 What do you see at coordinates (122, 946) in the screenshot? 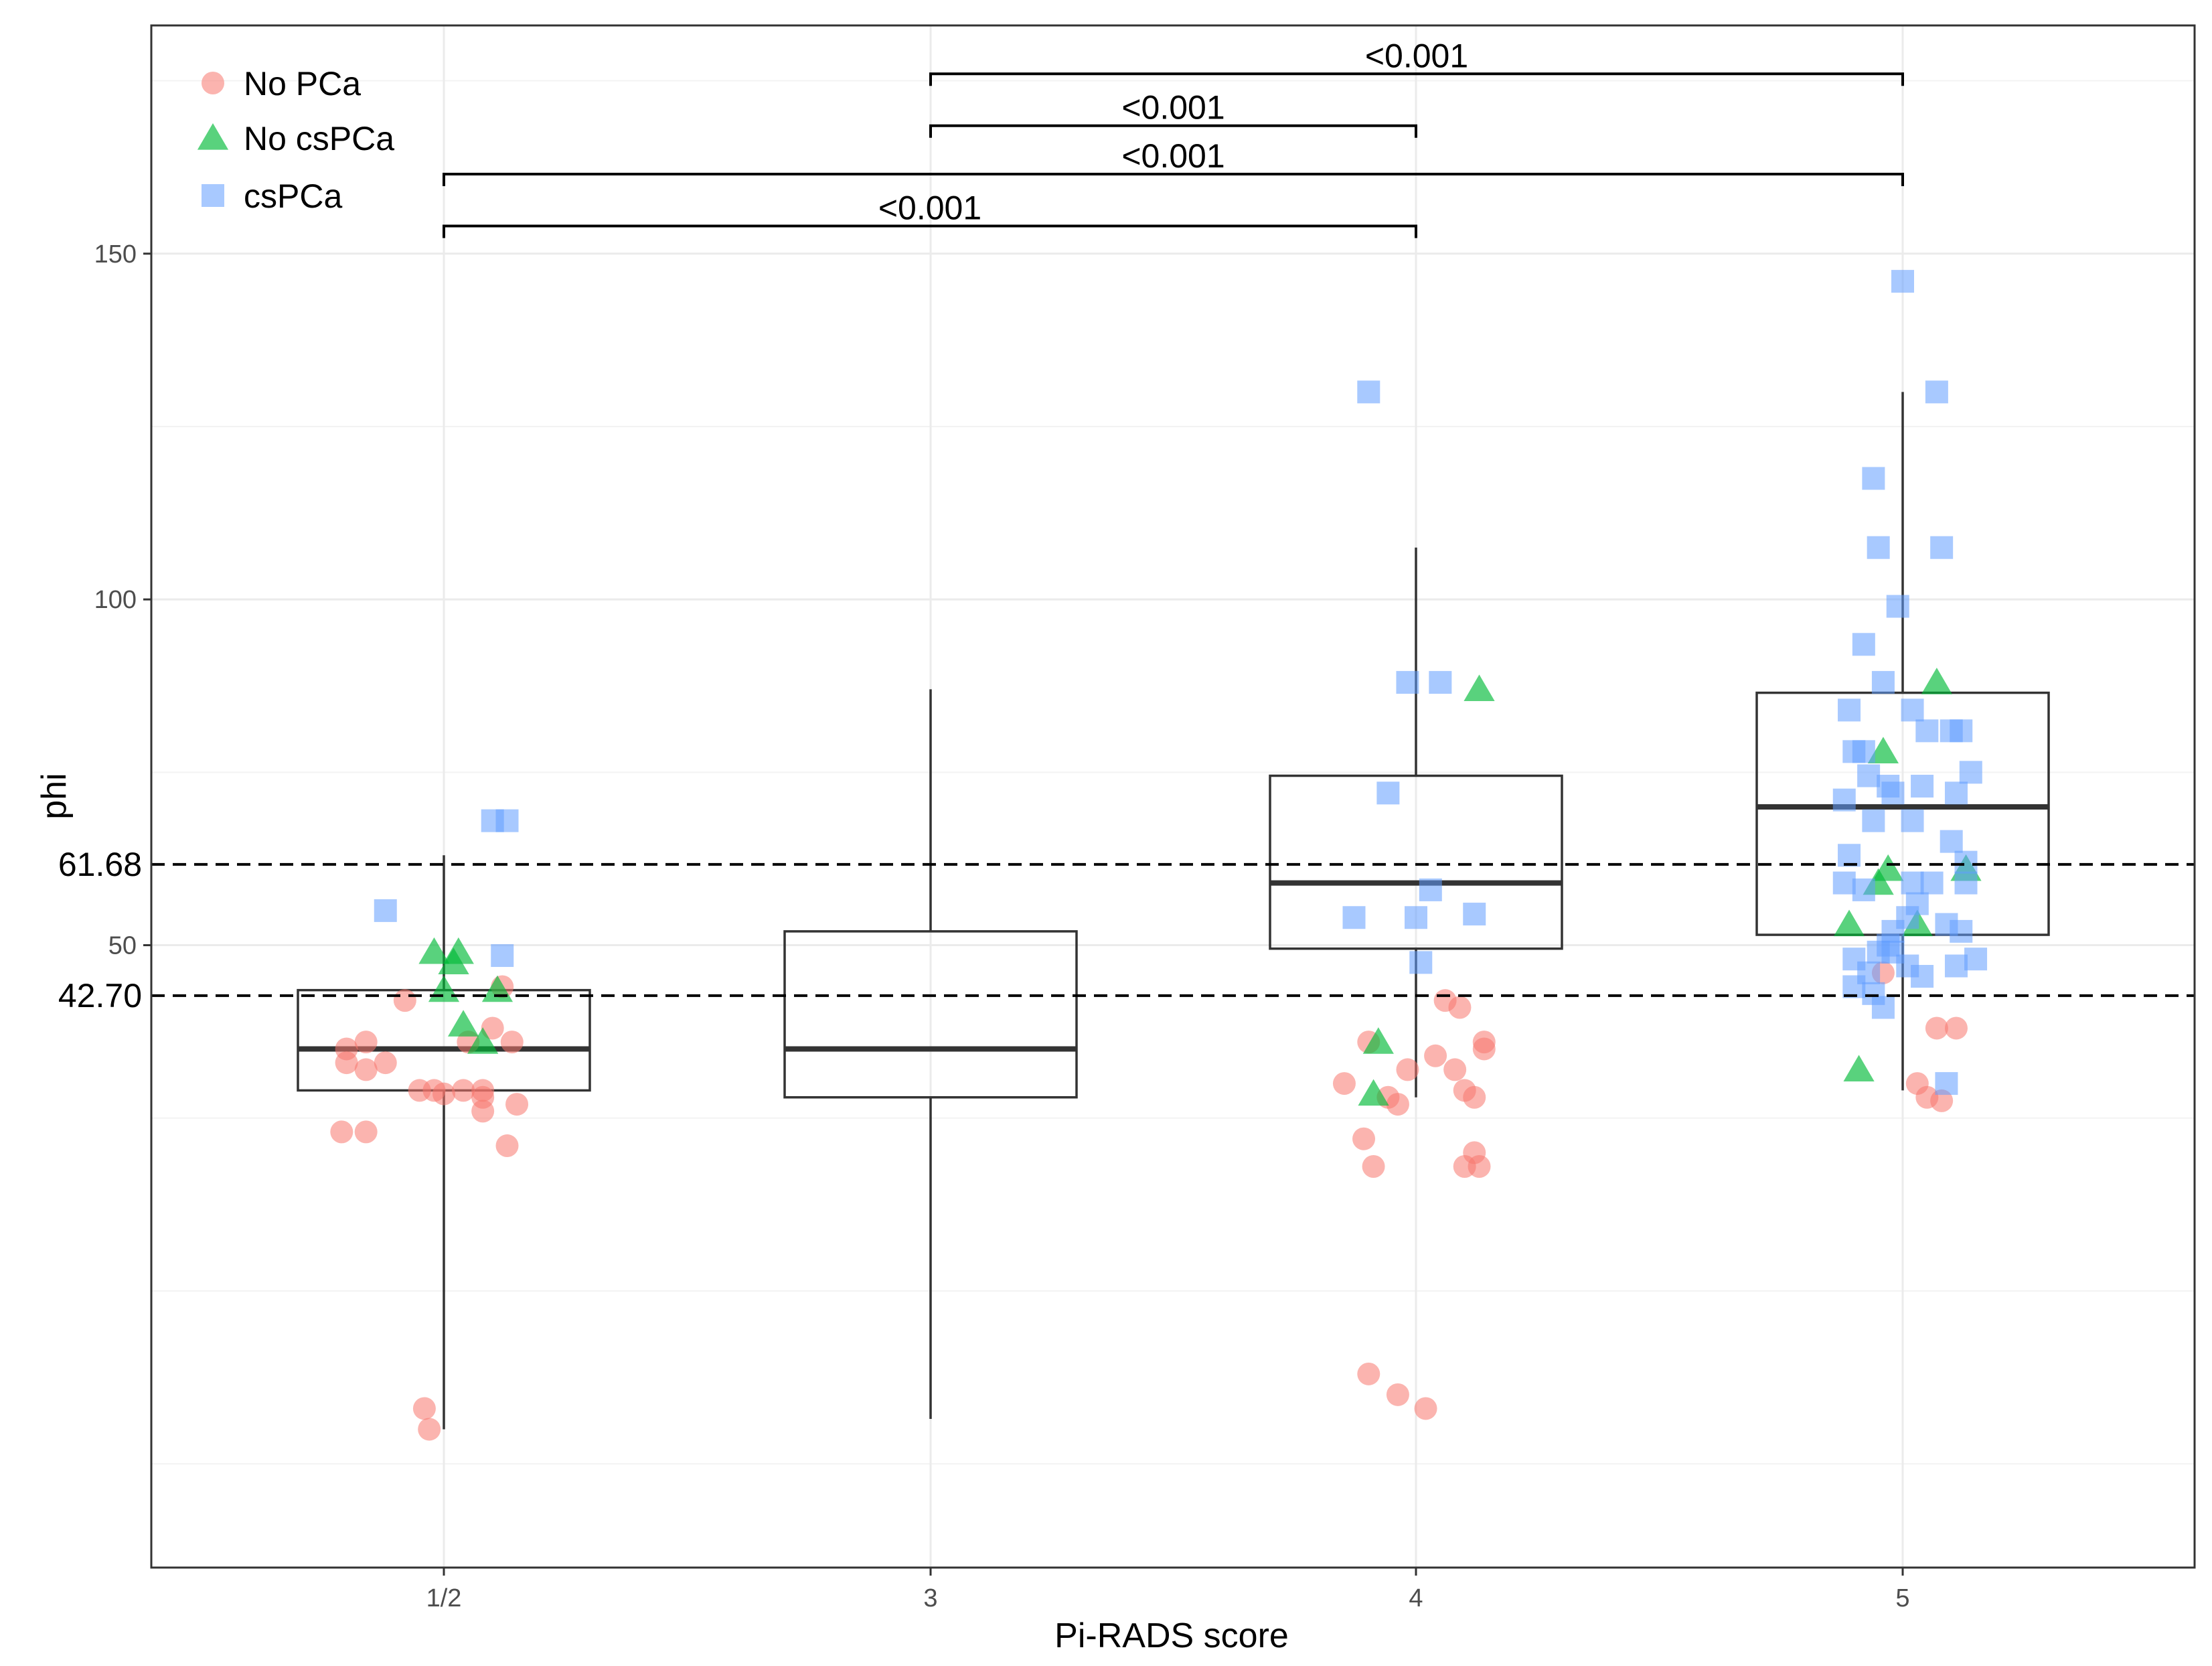
I see `y-tick-label: 50` at bounding box center [122, 946].